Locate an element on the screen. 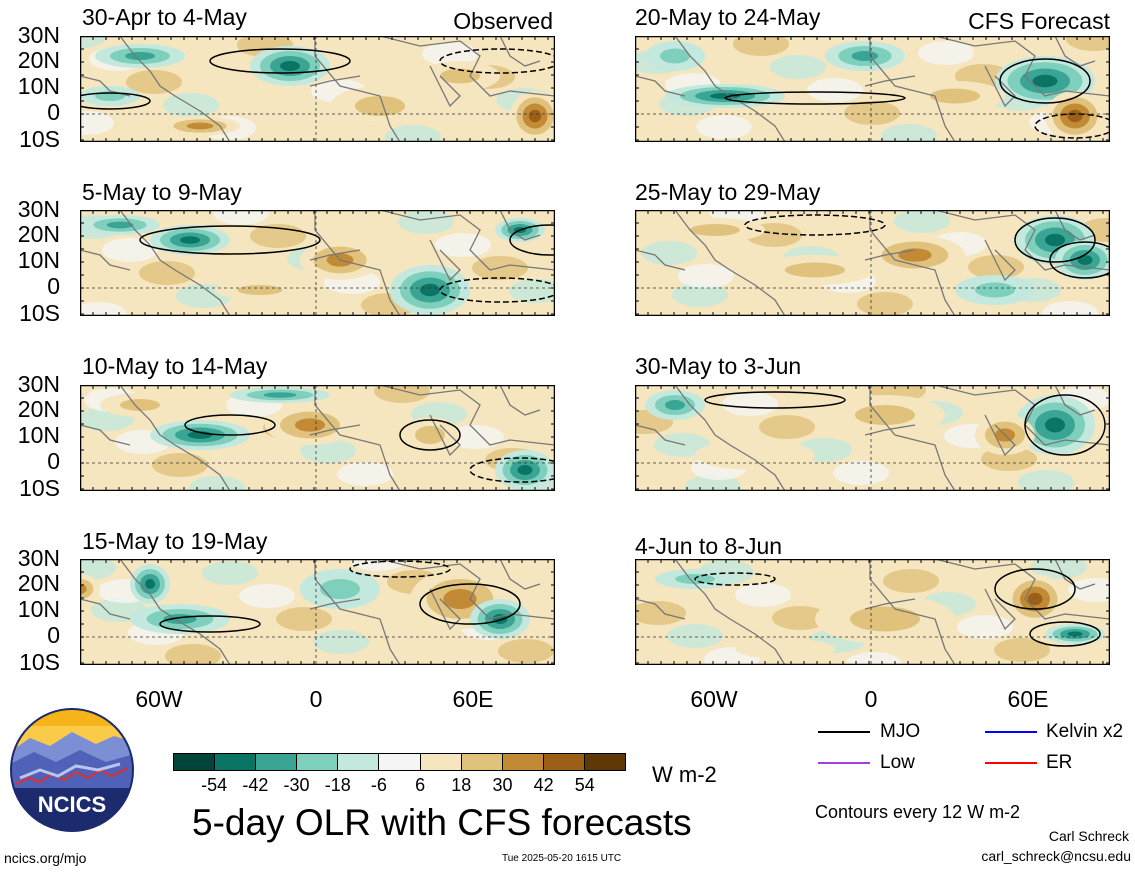 The width and height of the screenshot is (1135, 872). colorbar-tick-label: -42 is located at coordinates (255, 785).